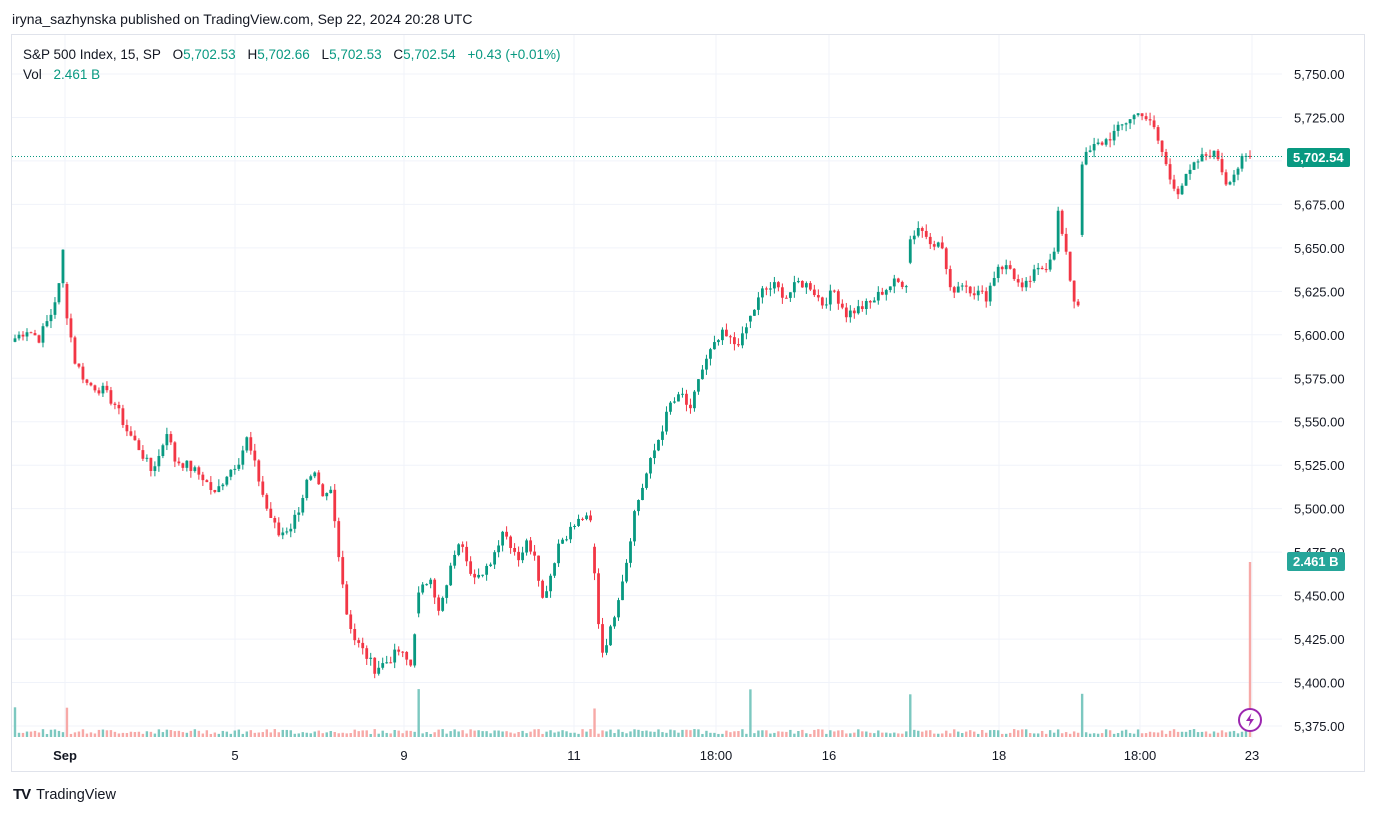  I want to click on legend-change: +0.43 (+0.01%), so click(514, 54).